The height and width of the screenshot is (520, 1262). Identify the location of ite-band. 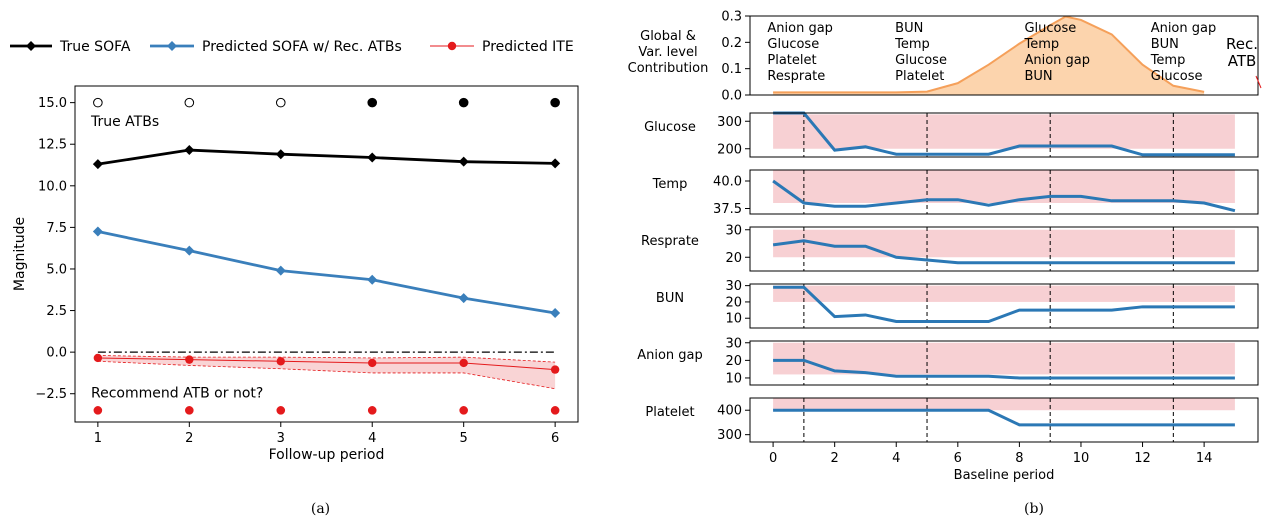
(326, 372).